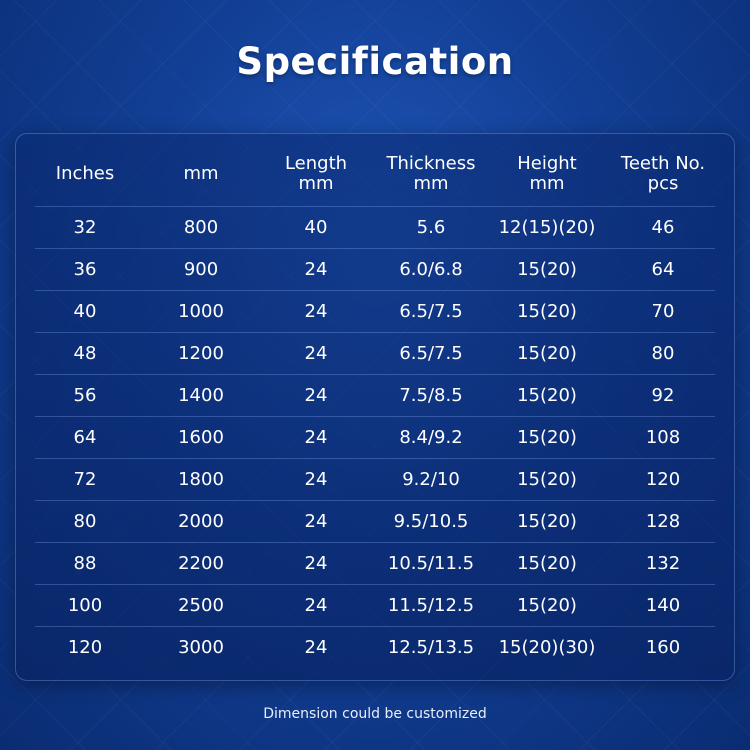 This screenshot has width=750, height=750. I want to click on cell-mm: 800, so click(201, 227).